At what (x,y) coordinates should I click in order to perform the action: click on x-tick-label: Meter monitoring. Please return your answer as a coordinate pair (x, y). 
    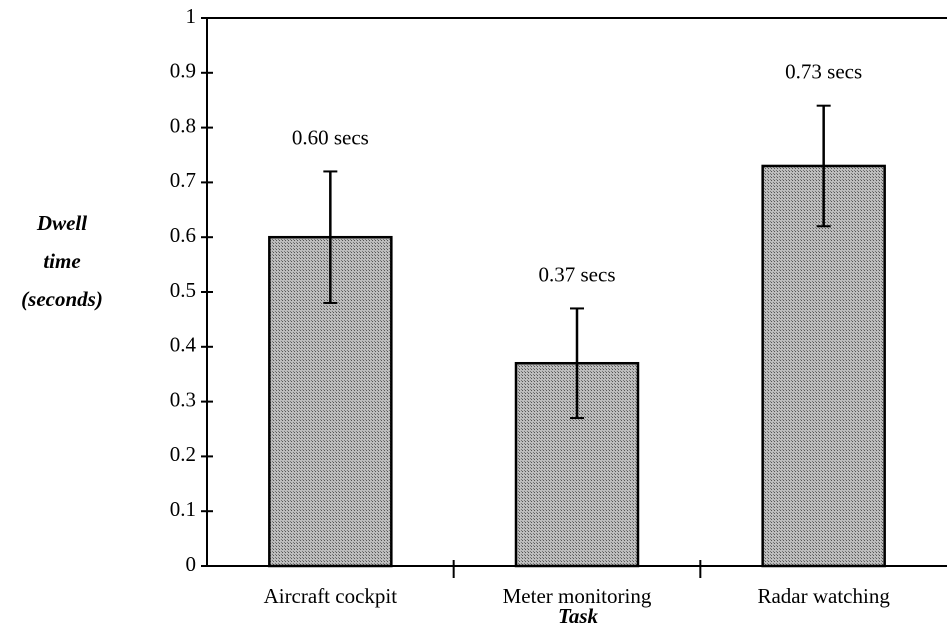
    Looking at the image, I should click on (577, 596).